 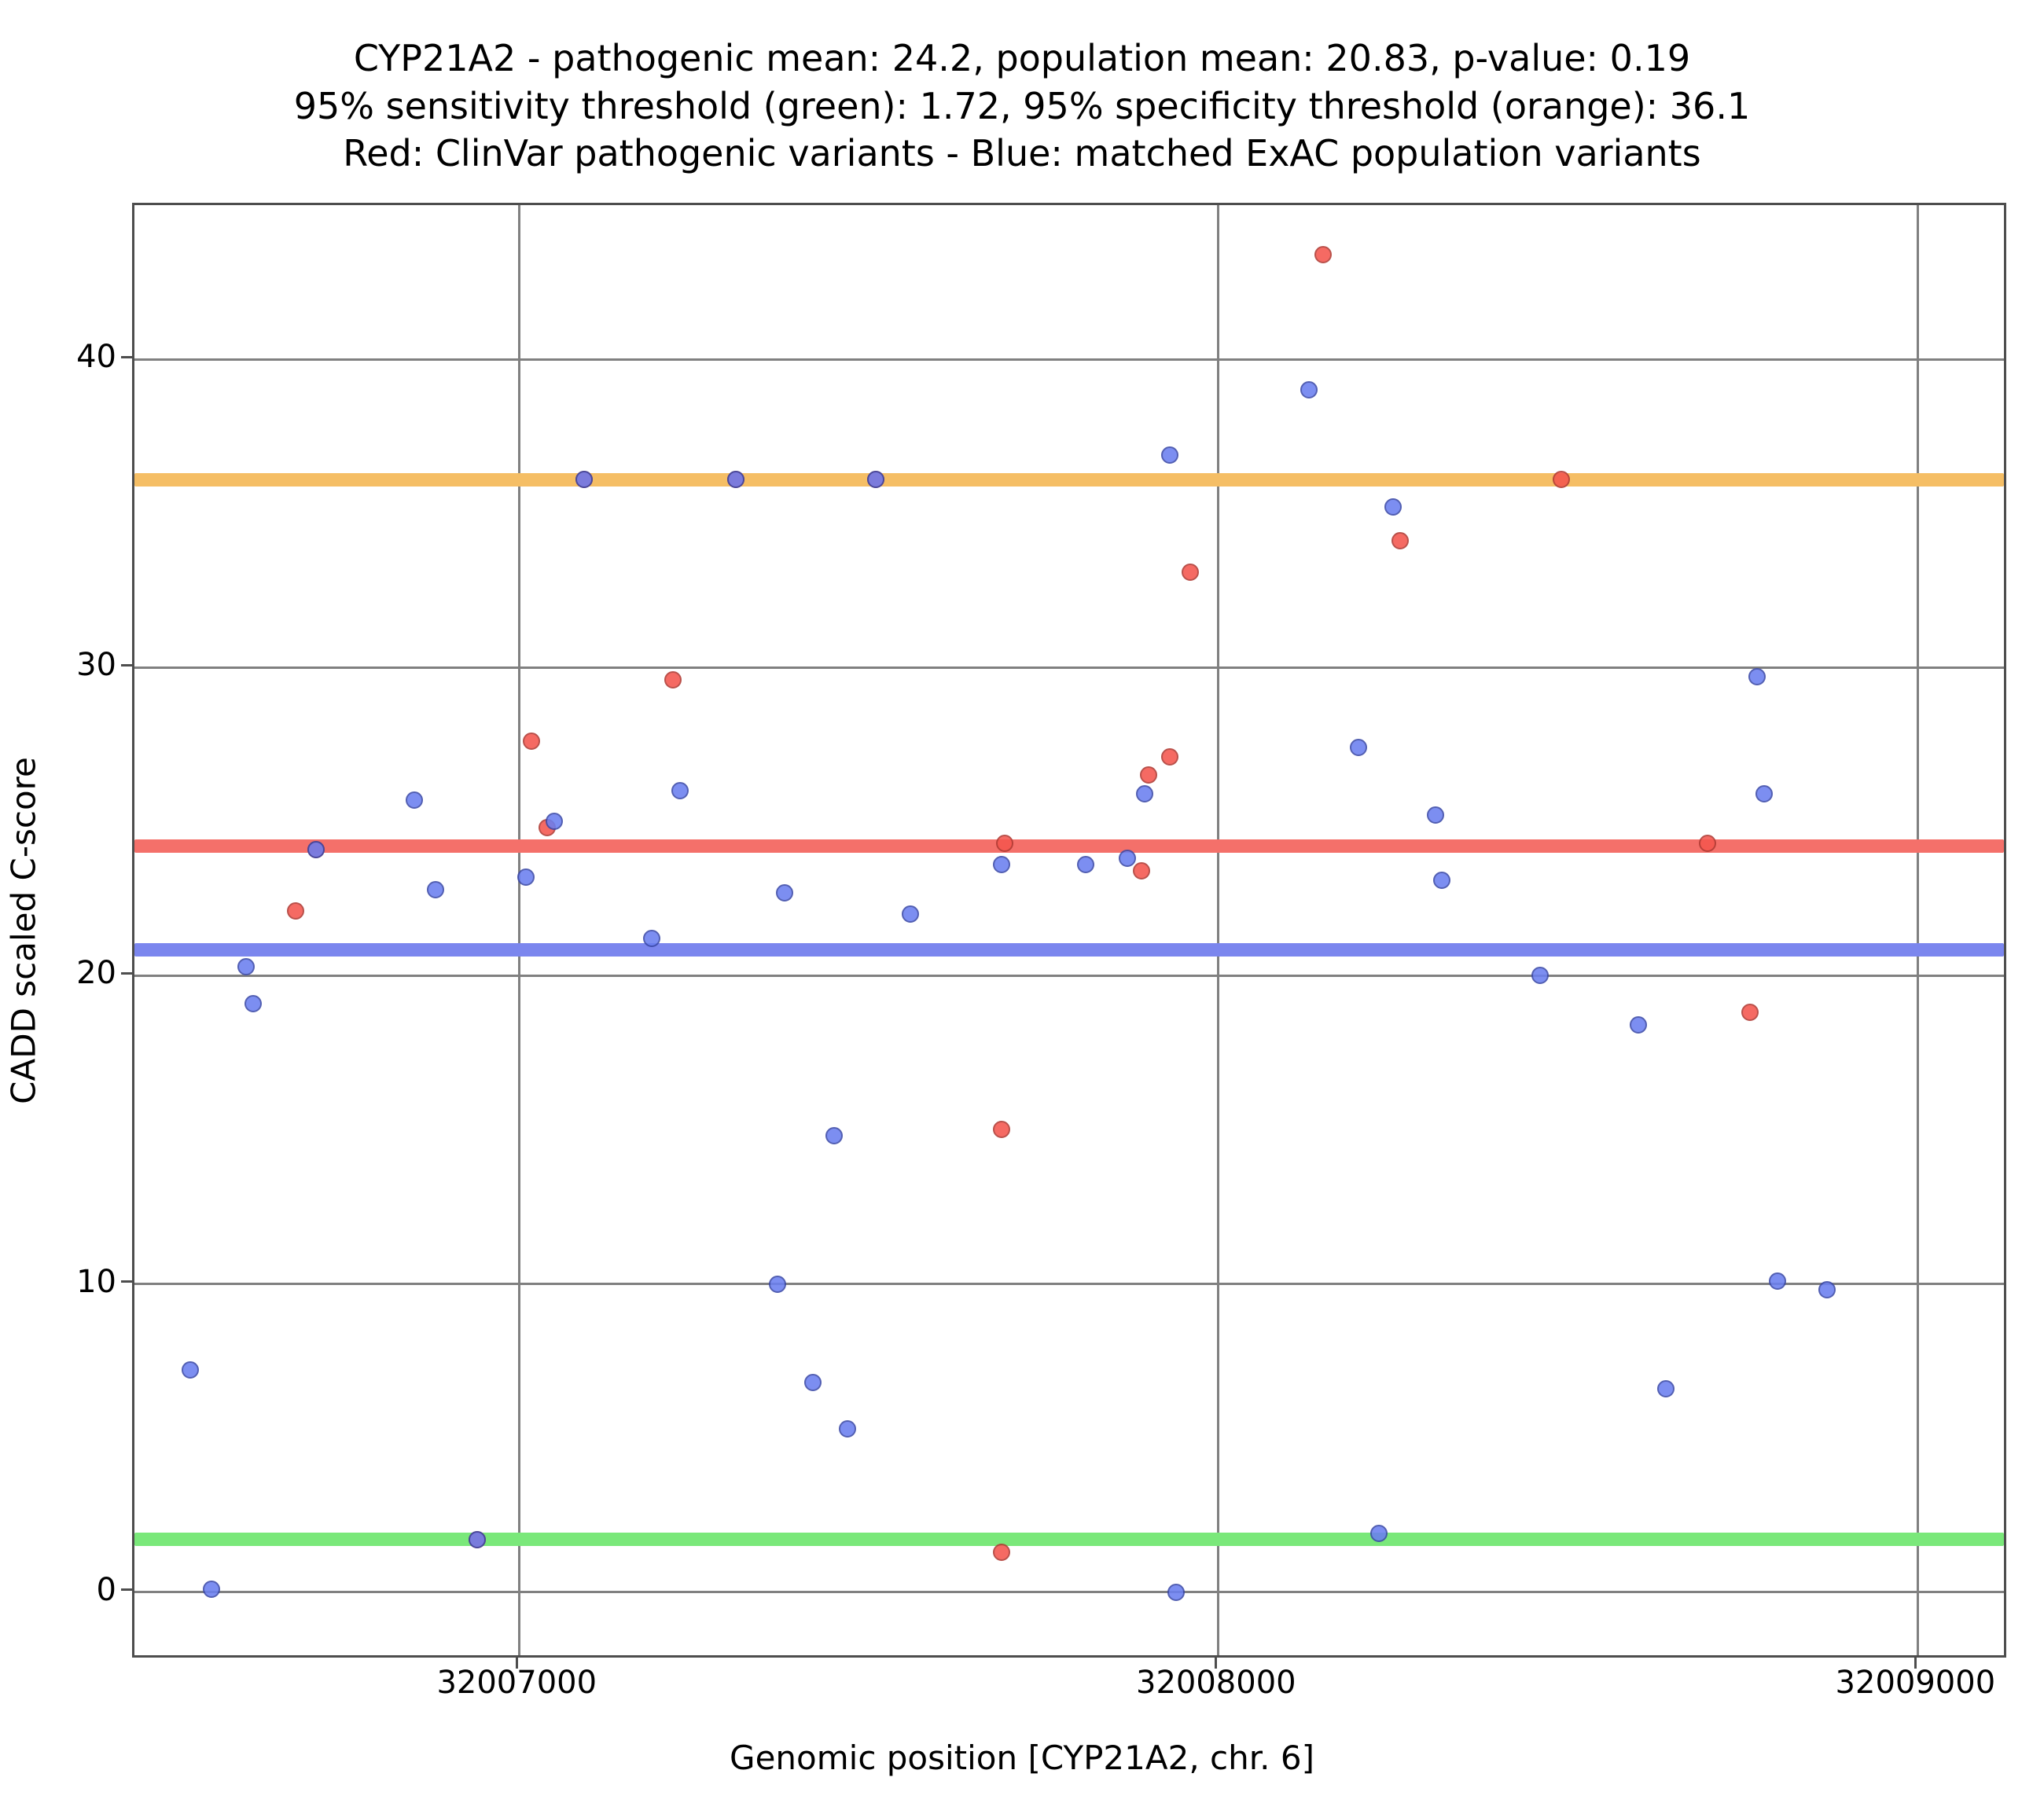 What do you see at coordinates (23, 930) in the screenshot?
I see `y-axis-label: CADD scaled C-score` at bounding box center [23, 930].